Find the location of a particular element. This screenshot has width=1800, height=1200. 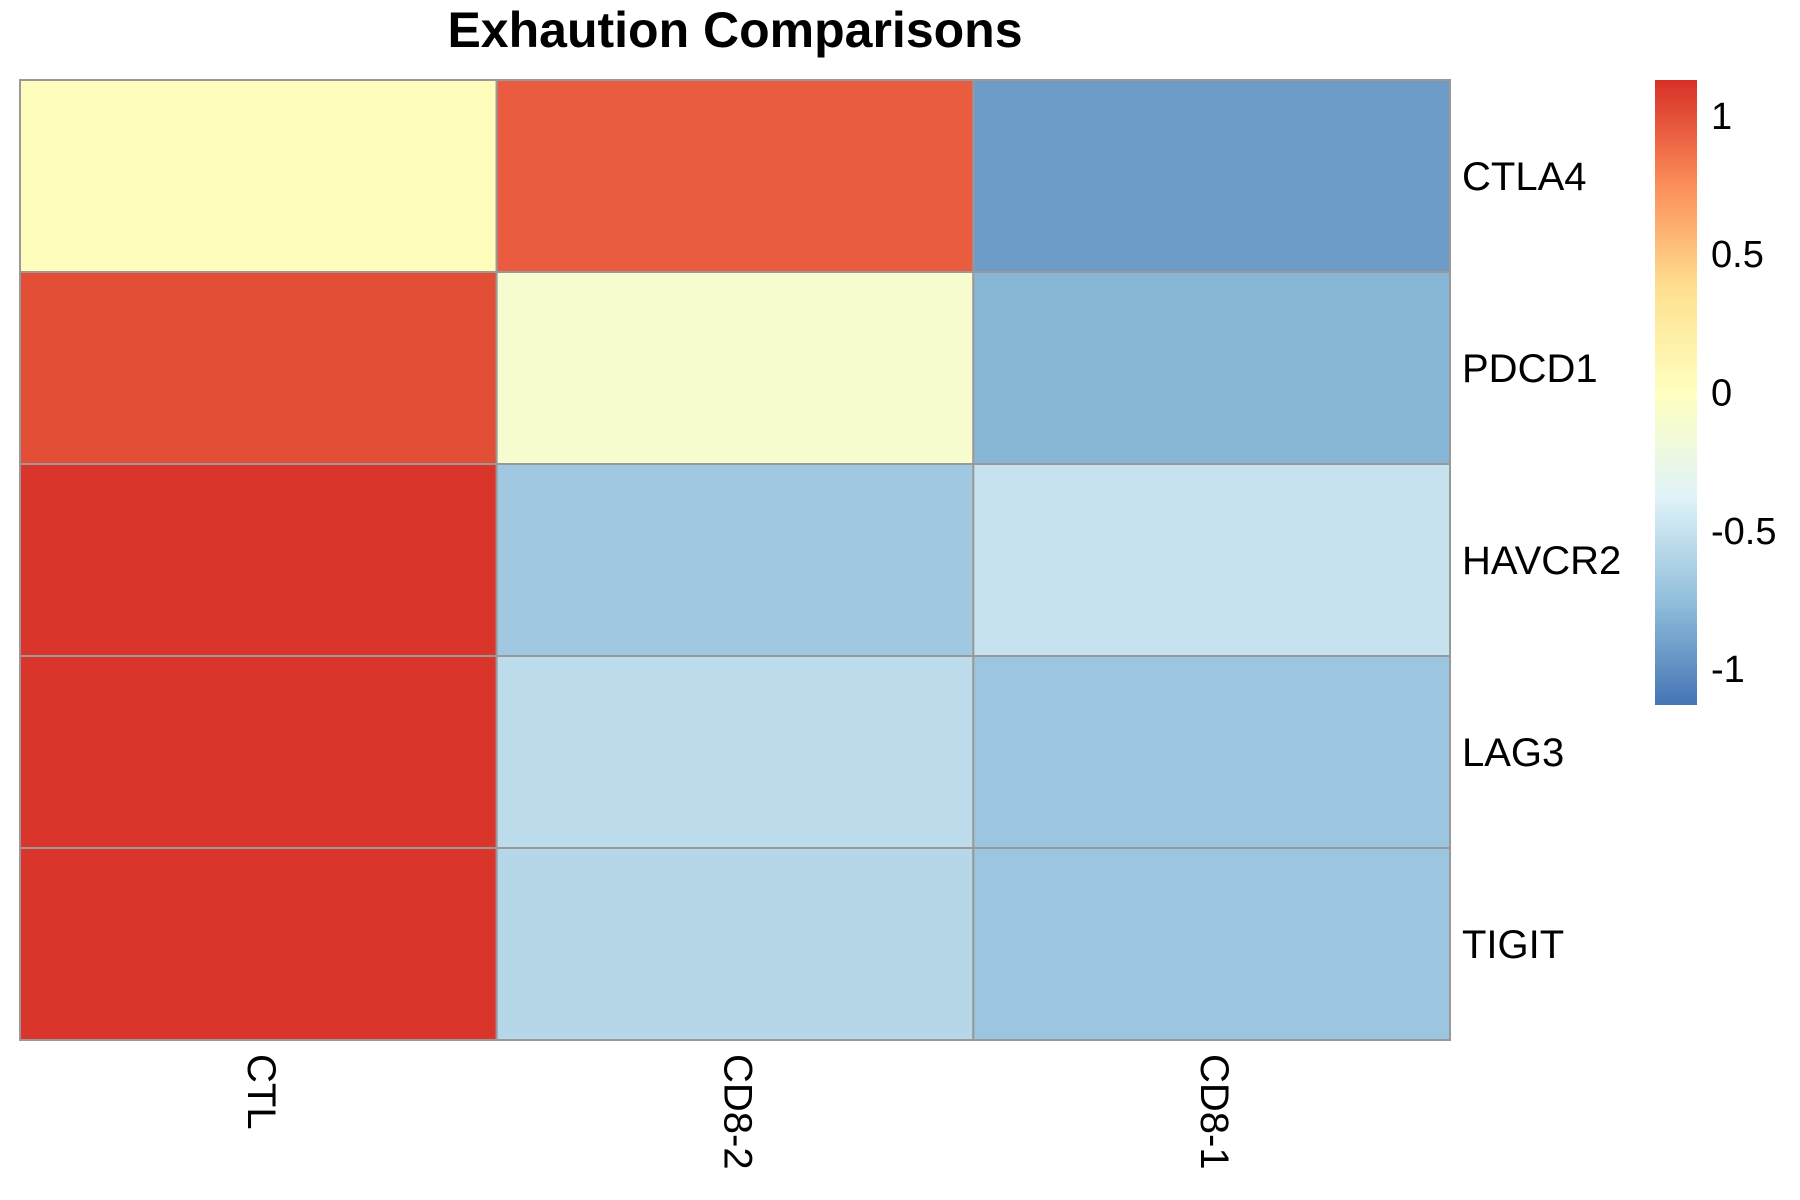

color-legend: 1 0.5 0 -0.5 -1 is located at coordinates (1715, 392).